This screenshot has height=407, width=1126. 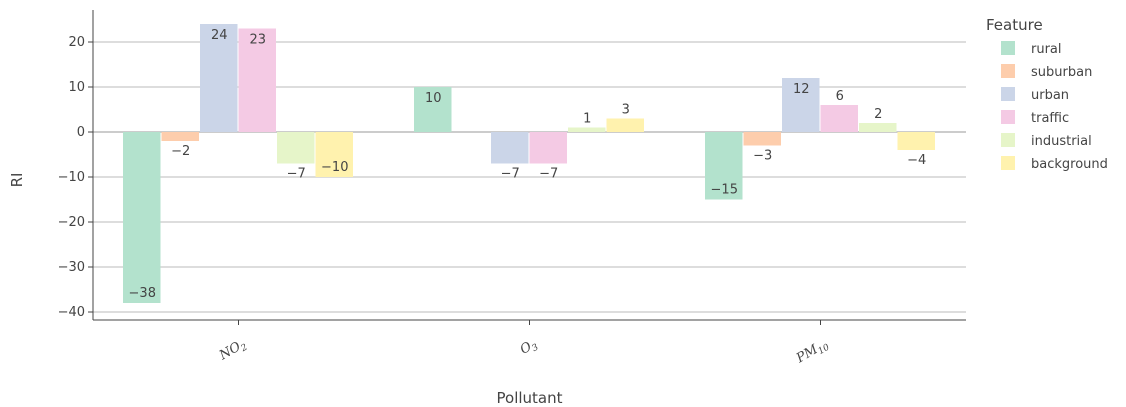 I want to click on x-tick-label-o3: O3, so click(x=529, y=347).